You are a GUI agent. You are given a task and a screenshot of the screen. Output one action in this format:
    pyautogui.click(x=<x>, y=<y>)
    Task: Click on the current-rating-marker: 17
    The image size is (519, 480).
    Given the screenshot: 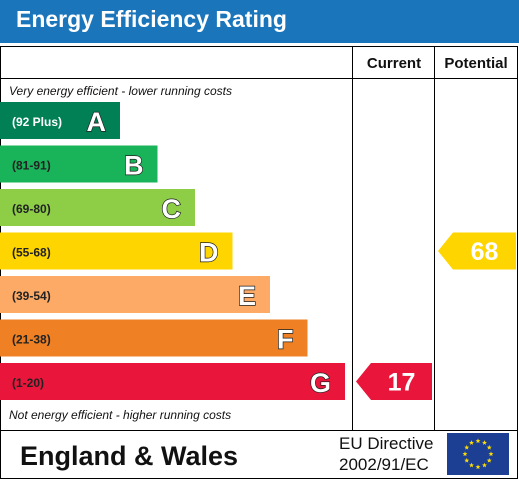 What is the action you would take?
    pyautogui.click(x=394, y=381)
    